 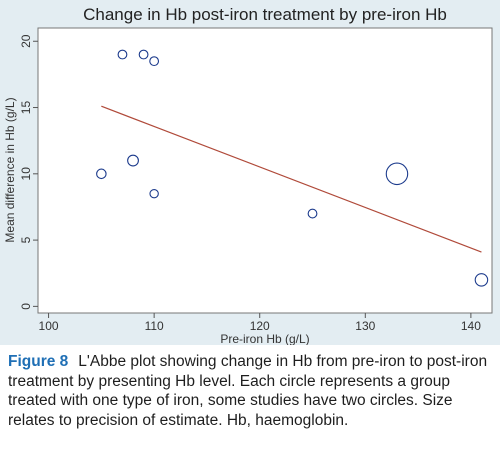 What do you see at coordinates (154, 326) in the screenshot?
I see `x-tick-label: 110` at bounding box center [154, 326].